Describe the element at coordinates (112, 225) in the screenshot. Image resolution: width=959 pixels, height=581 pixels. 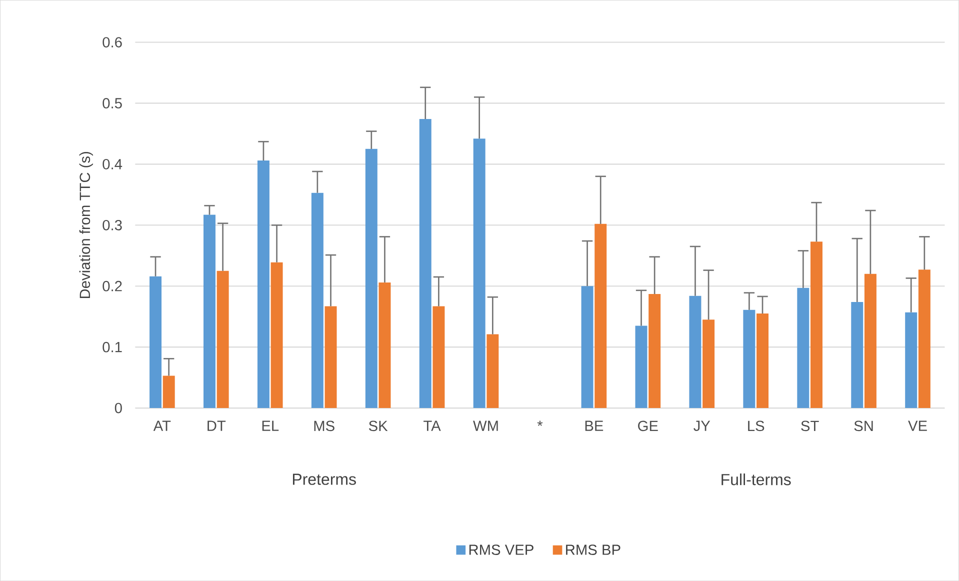
I see `y-tick-label: 0.3` at that location.